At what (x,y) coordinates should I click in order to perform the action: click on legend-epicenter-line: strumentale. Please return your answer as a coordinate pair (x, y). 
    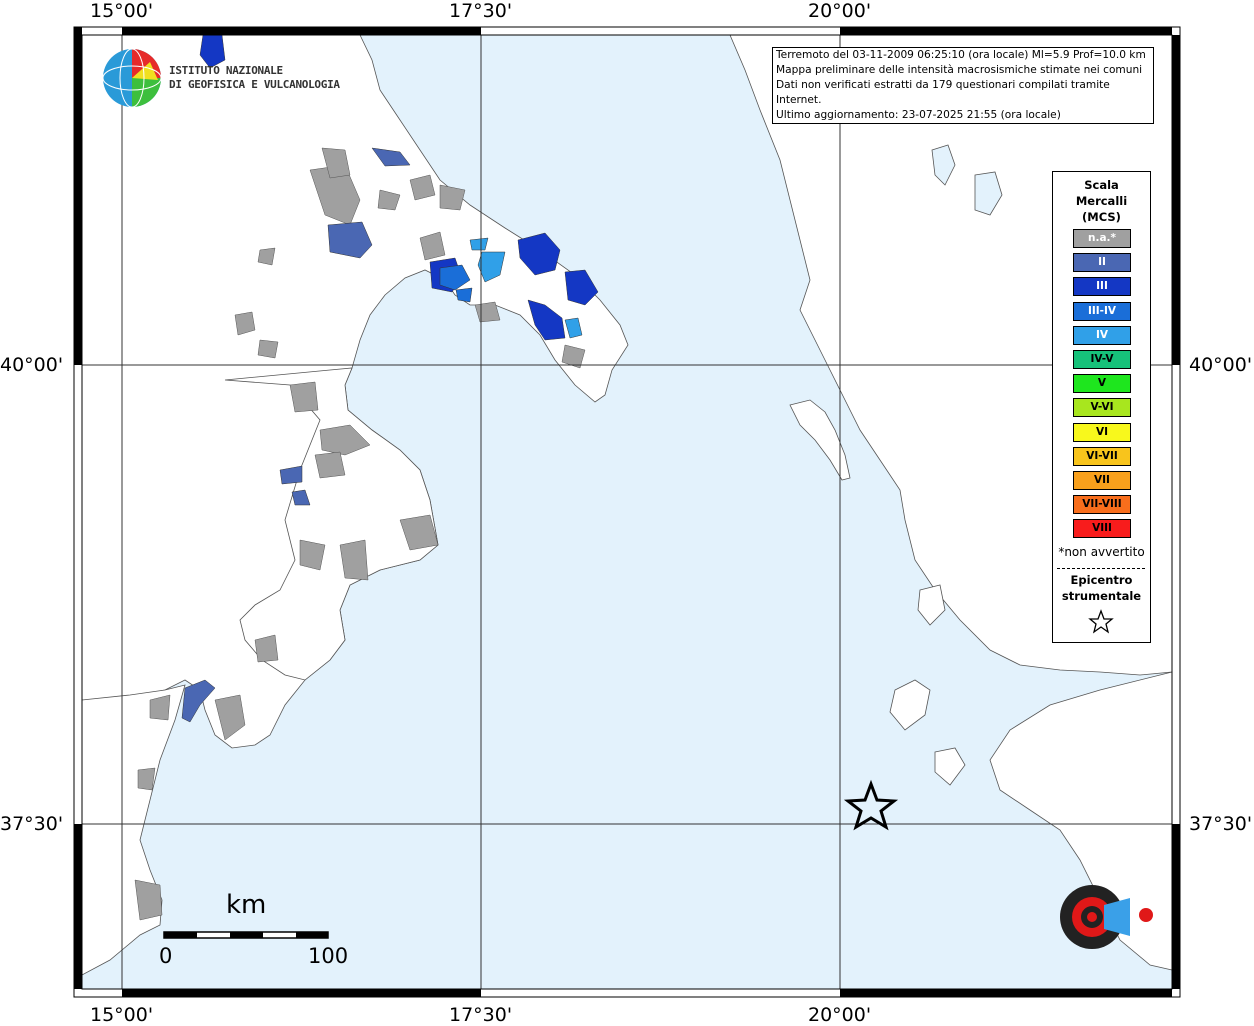
    Looking at the image, I should click on (1101, 596).